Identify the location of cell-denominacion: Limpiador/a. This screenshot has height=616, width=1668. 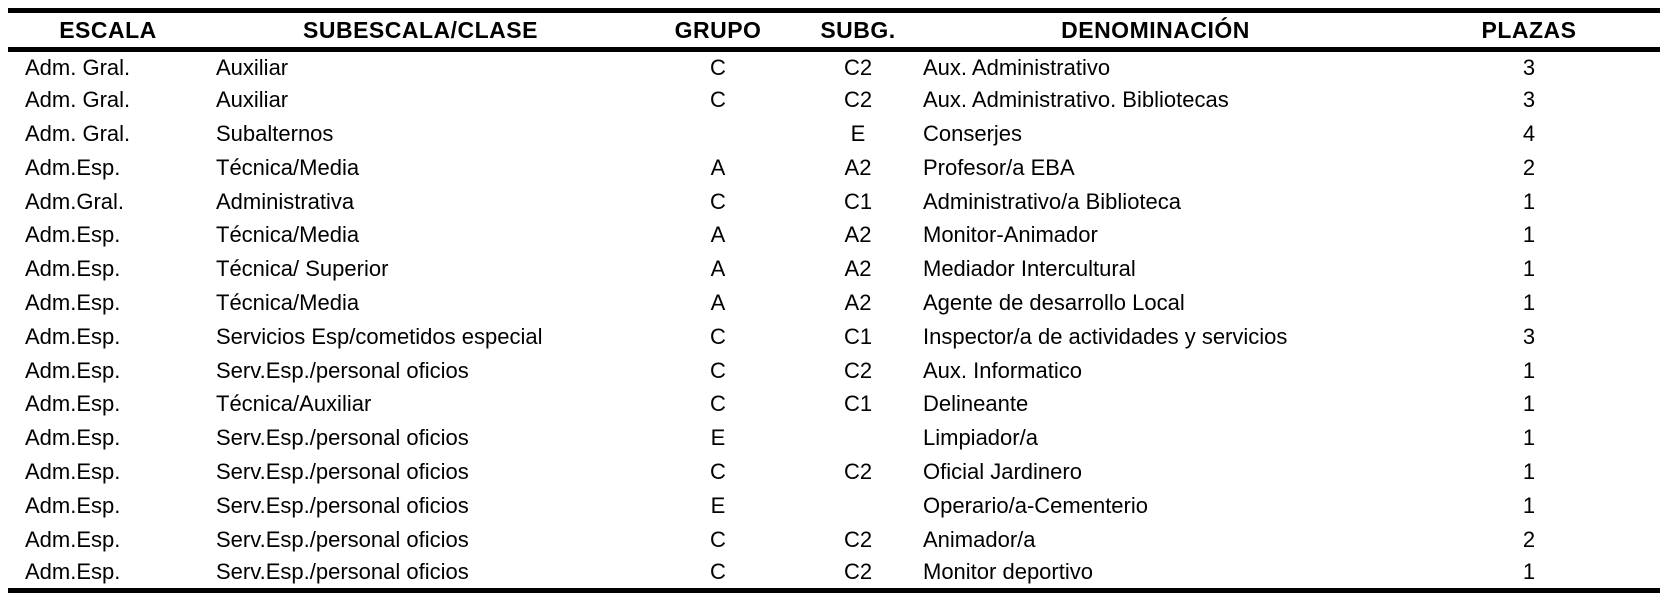
(980, 438).